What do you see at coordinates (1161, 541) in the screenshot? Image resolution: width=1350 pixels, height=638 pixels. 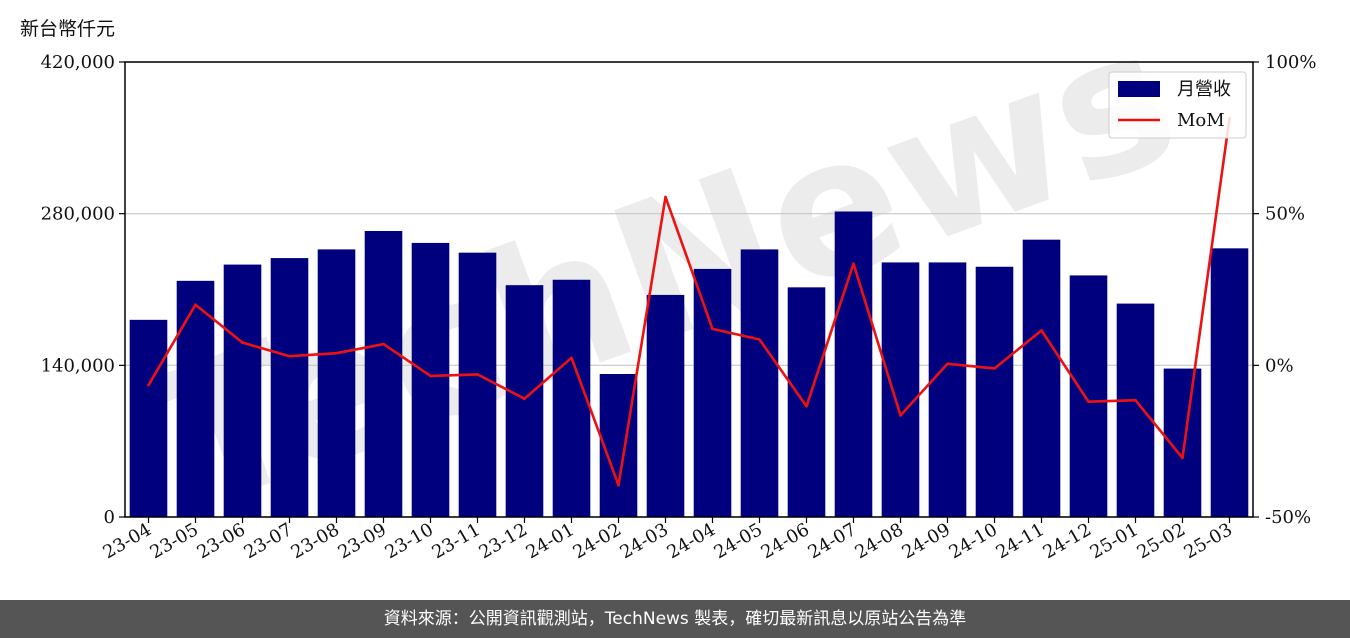 I see `x-tick-label: 25-02` at bounding box center [1161, 541].